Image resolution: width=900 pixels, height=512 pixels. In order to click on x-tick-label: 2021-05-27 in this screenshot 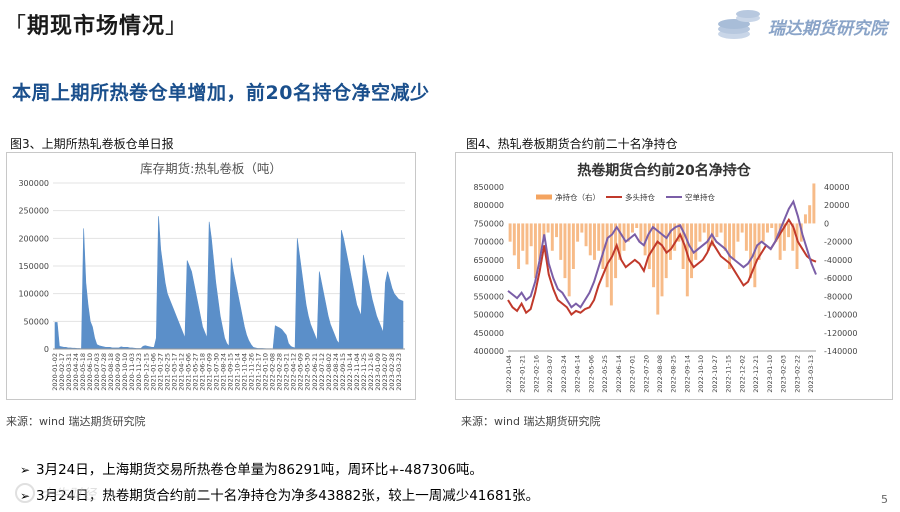, I will do `click(195, 372)`.